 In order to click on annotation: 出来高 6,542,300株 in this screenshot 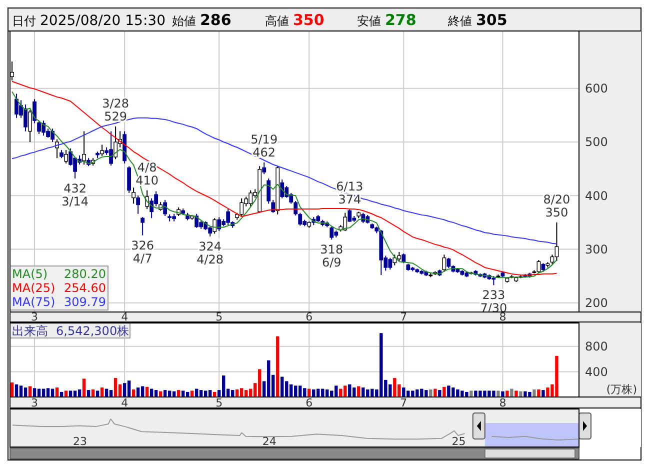, I will do `click(71, 331)`.